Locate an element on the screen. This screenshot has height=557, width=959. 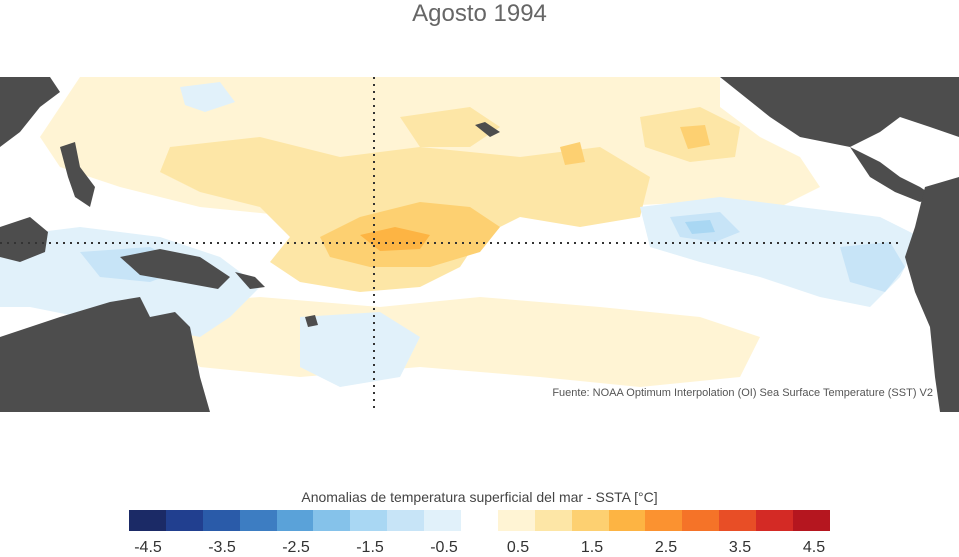
land-philippines is located at coordinates (77, 174).